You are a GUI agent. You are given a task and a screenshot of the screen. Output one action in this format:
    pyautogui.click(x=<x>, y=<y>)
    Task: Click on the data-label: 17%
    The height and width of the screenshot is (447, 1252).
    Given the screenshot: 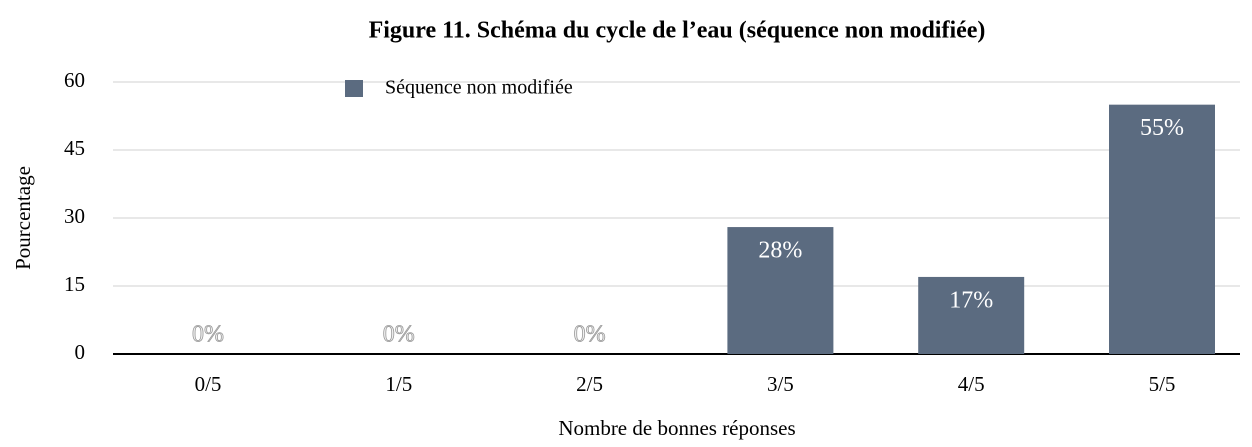 What is the action you would take?
    pyautogui.click(x=971, y=300)
    